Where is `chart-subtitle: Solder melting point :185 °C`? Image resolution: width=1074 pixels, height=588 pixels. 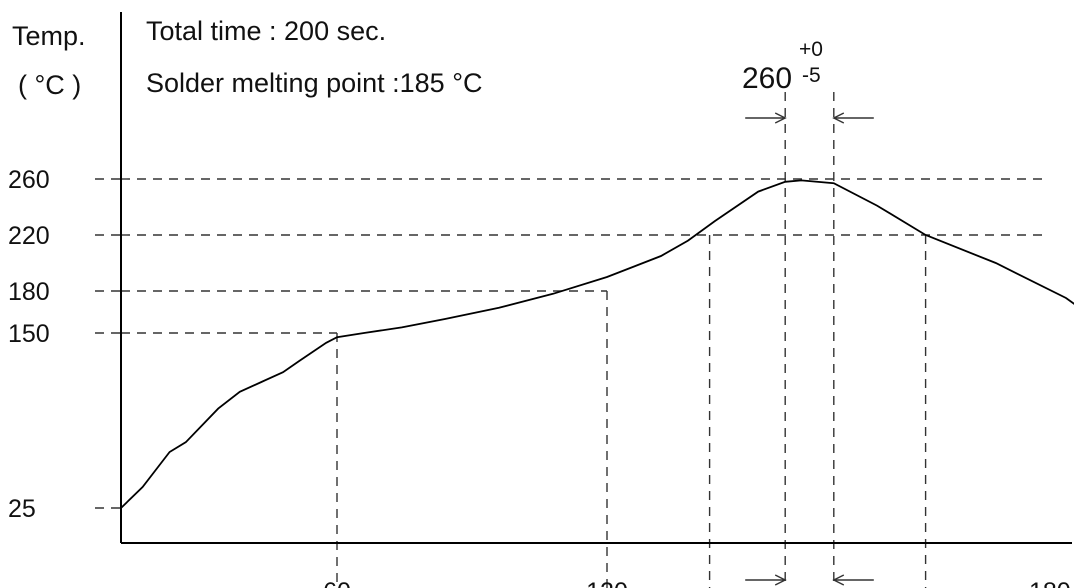
chart-subtitle: Solder melting point :185 °C is located at coordinates (314, 83).